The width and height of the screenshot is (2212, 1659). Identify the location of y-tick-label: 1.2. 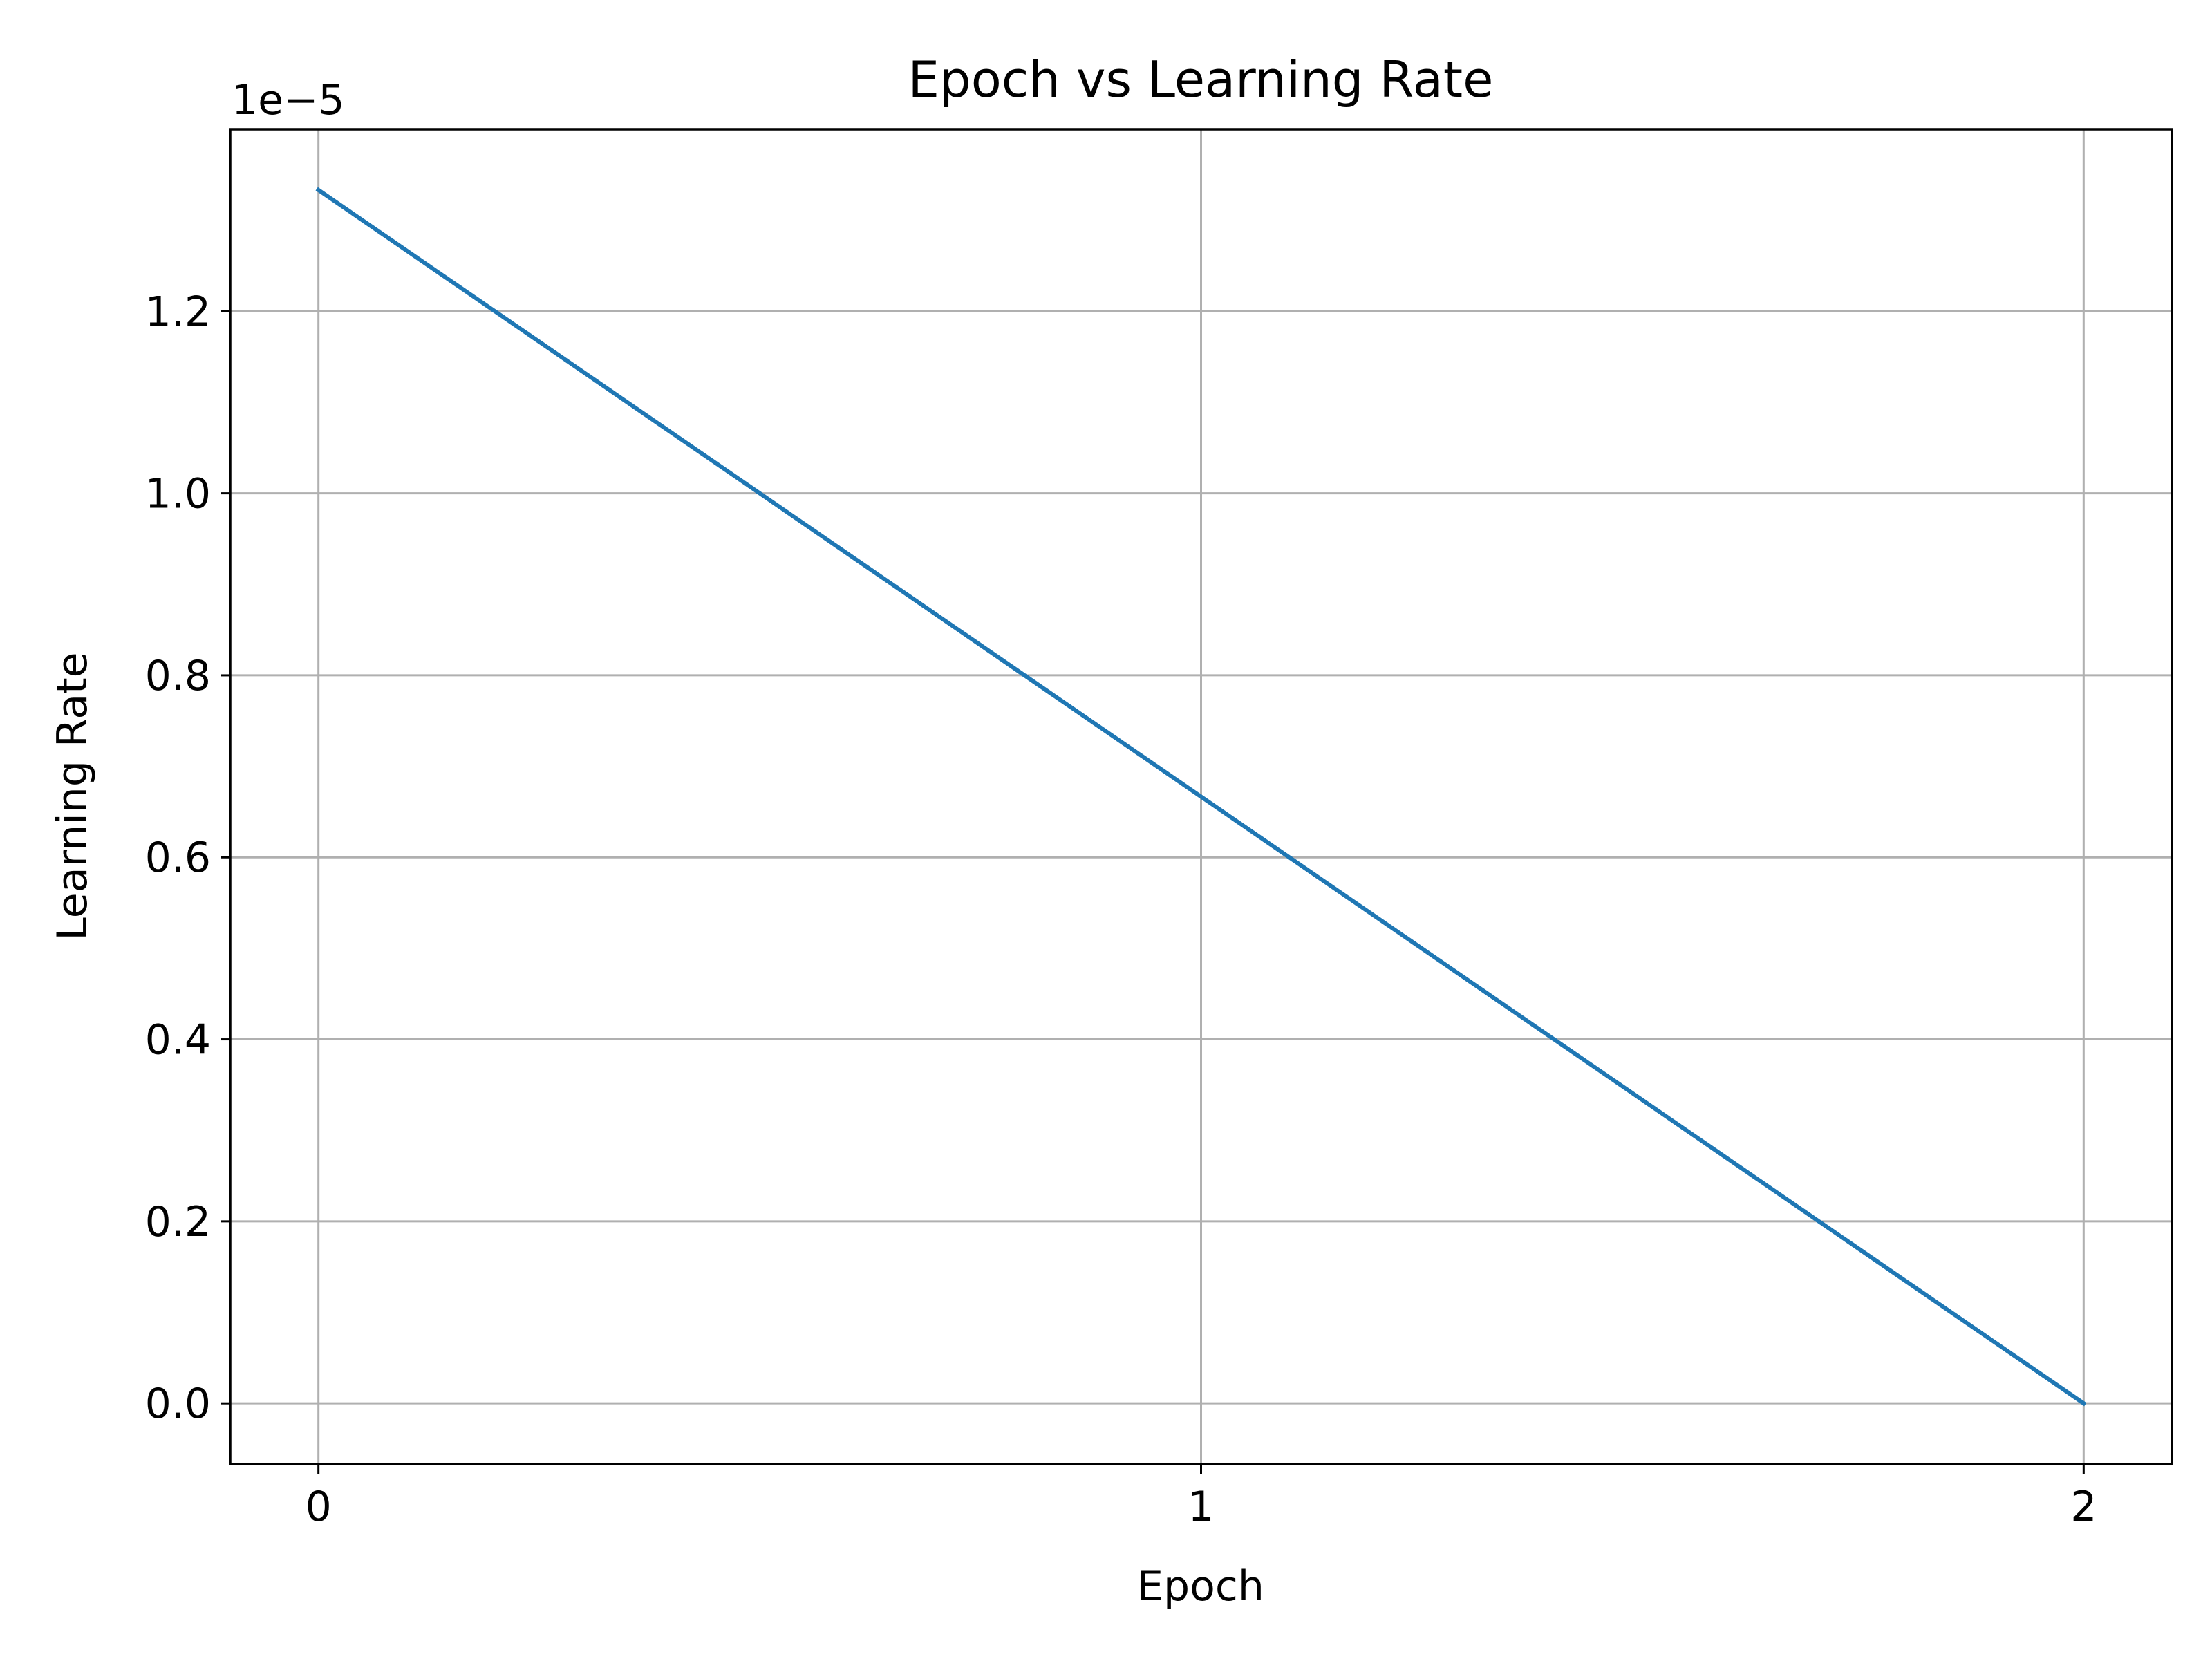
(178, 312).